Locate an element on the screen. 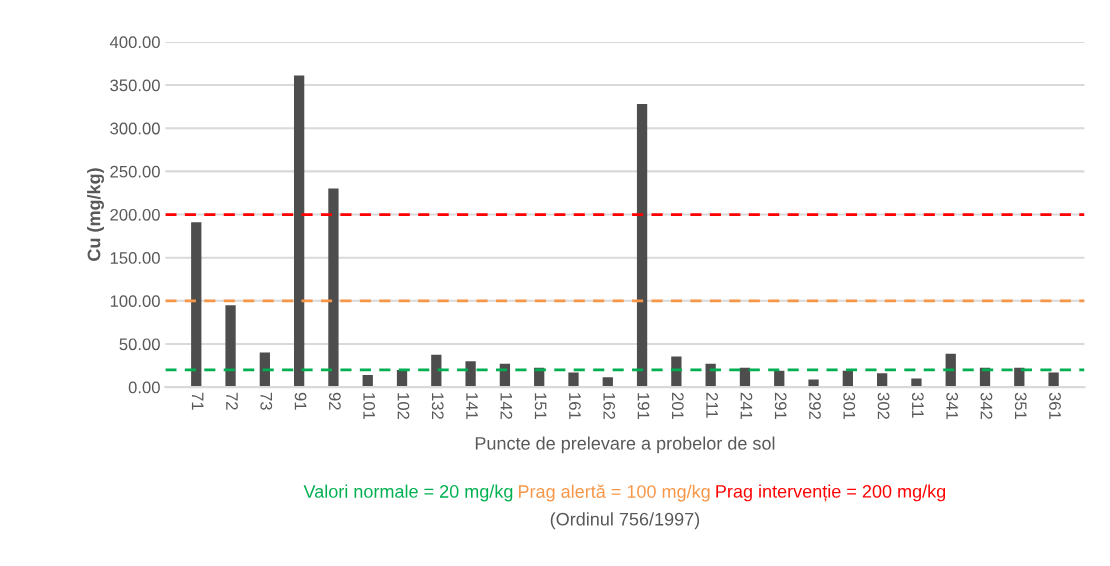  y-tick-label: 400.00 is located at coordinates (134, 42).